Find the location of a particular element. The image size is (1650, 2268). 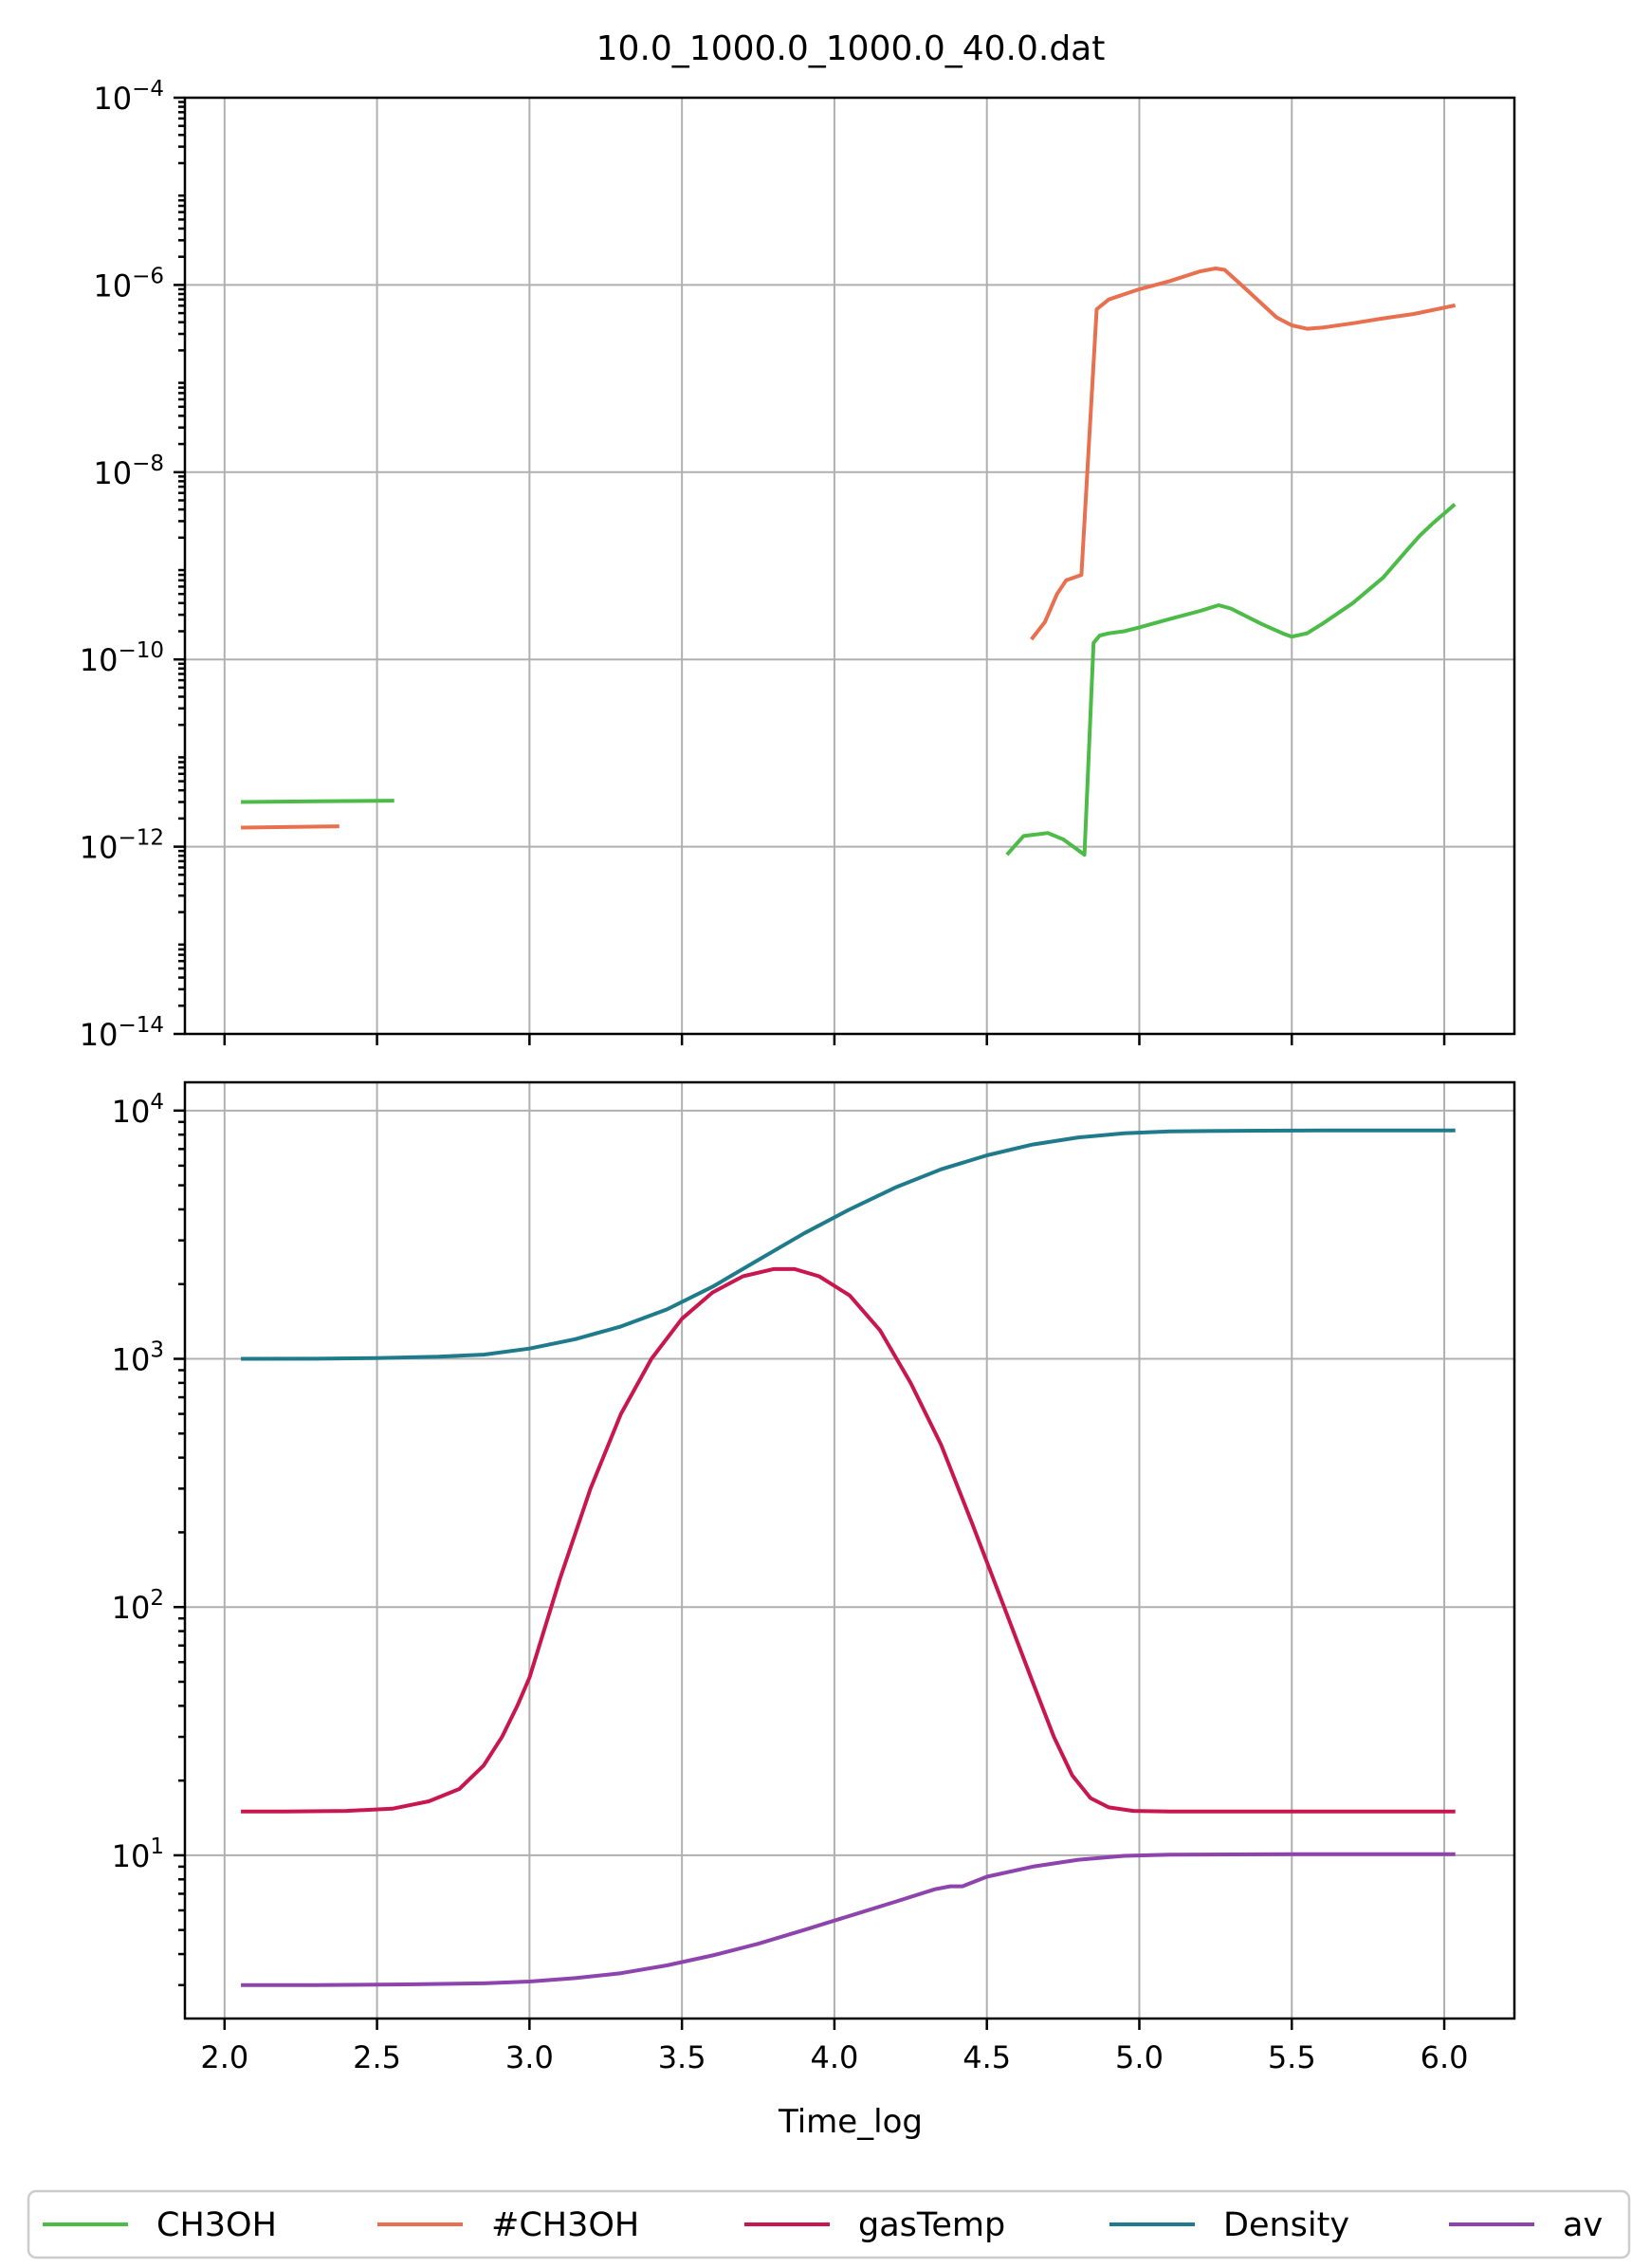

x-axis-label: Time_log is located at coordinates (850, 2122).